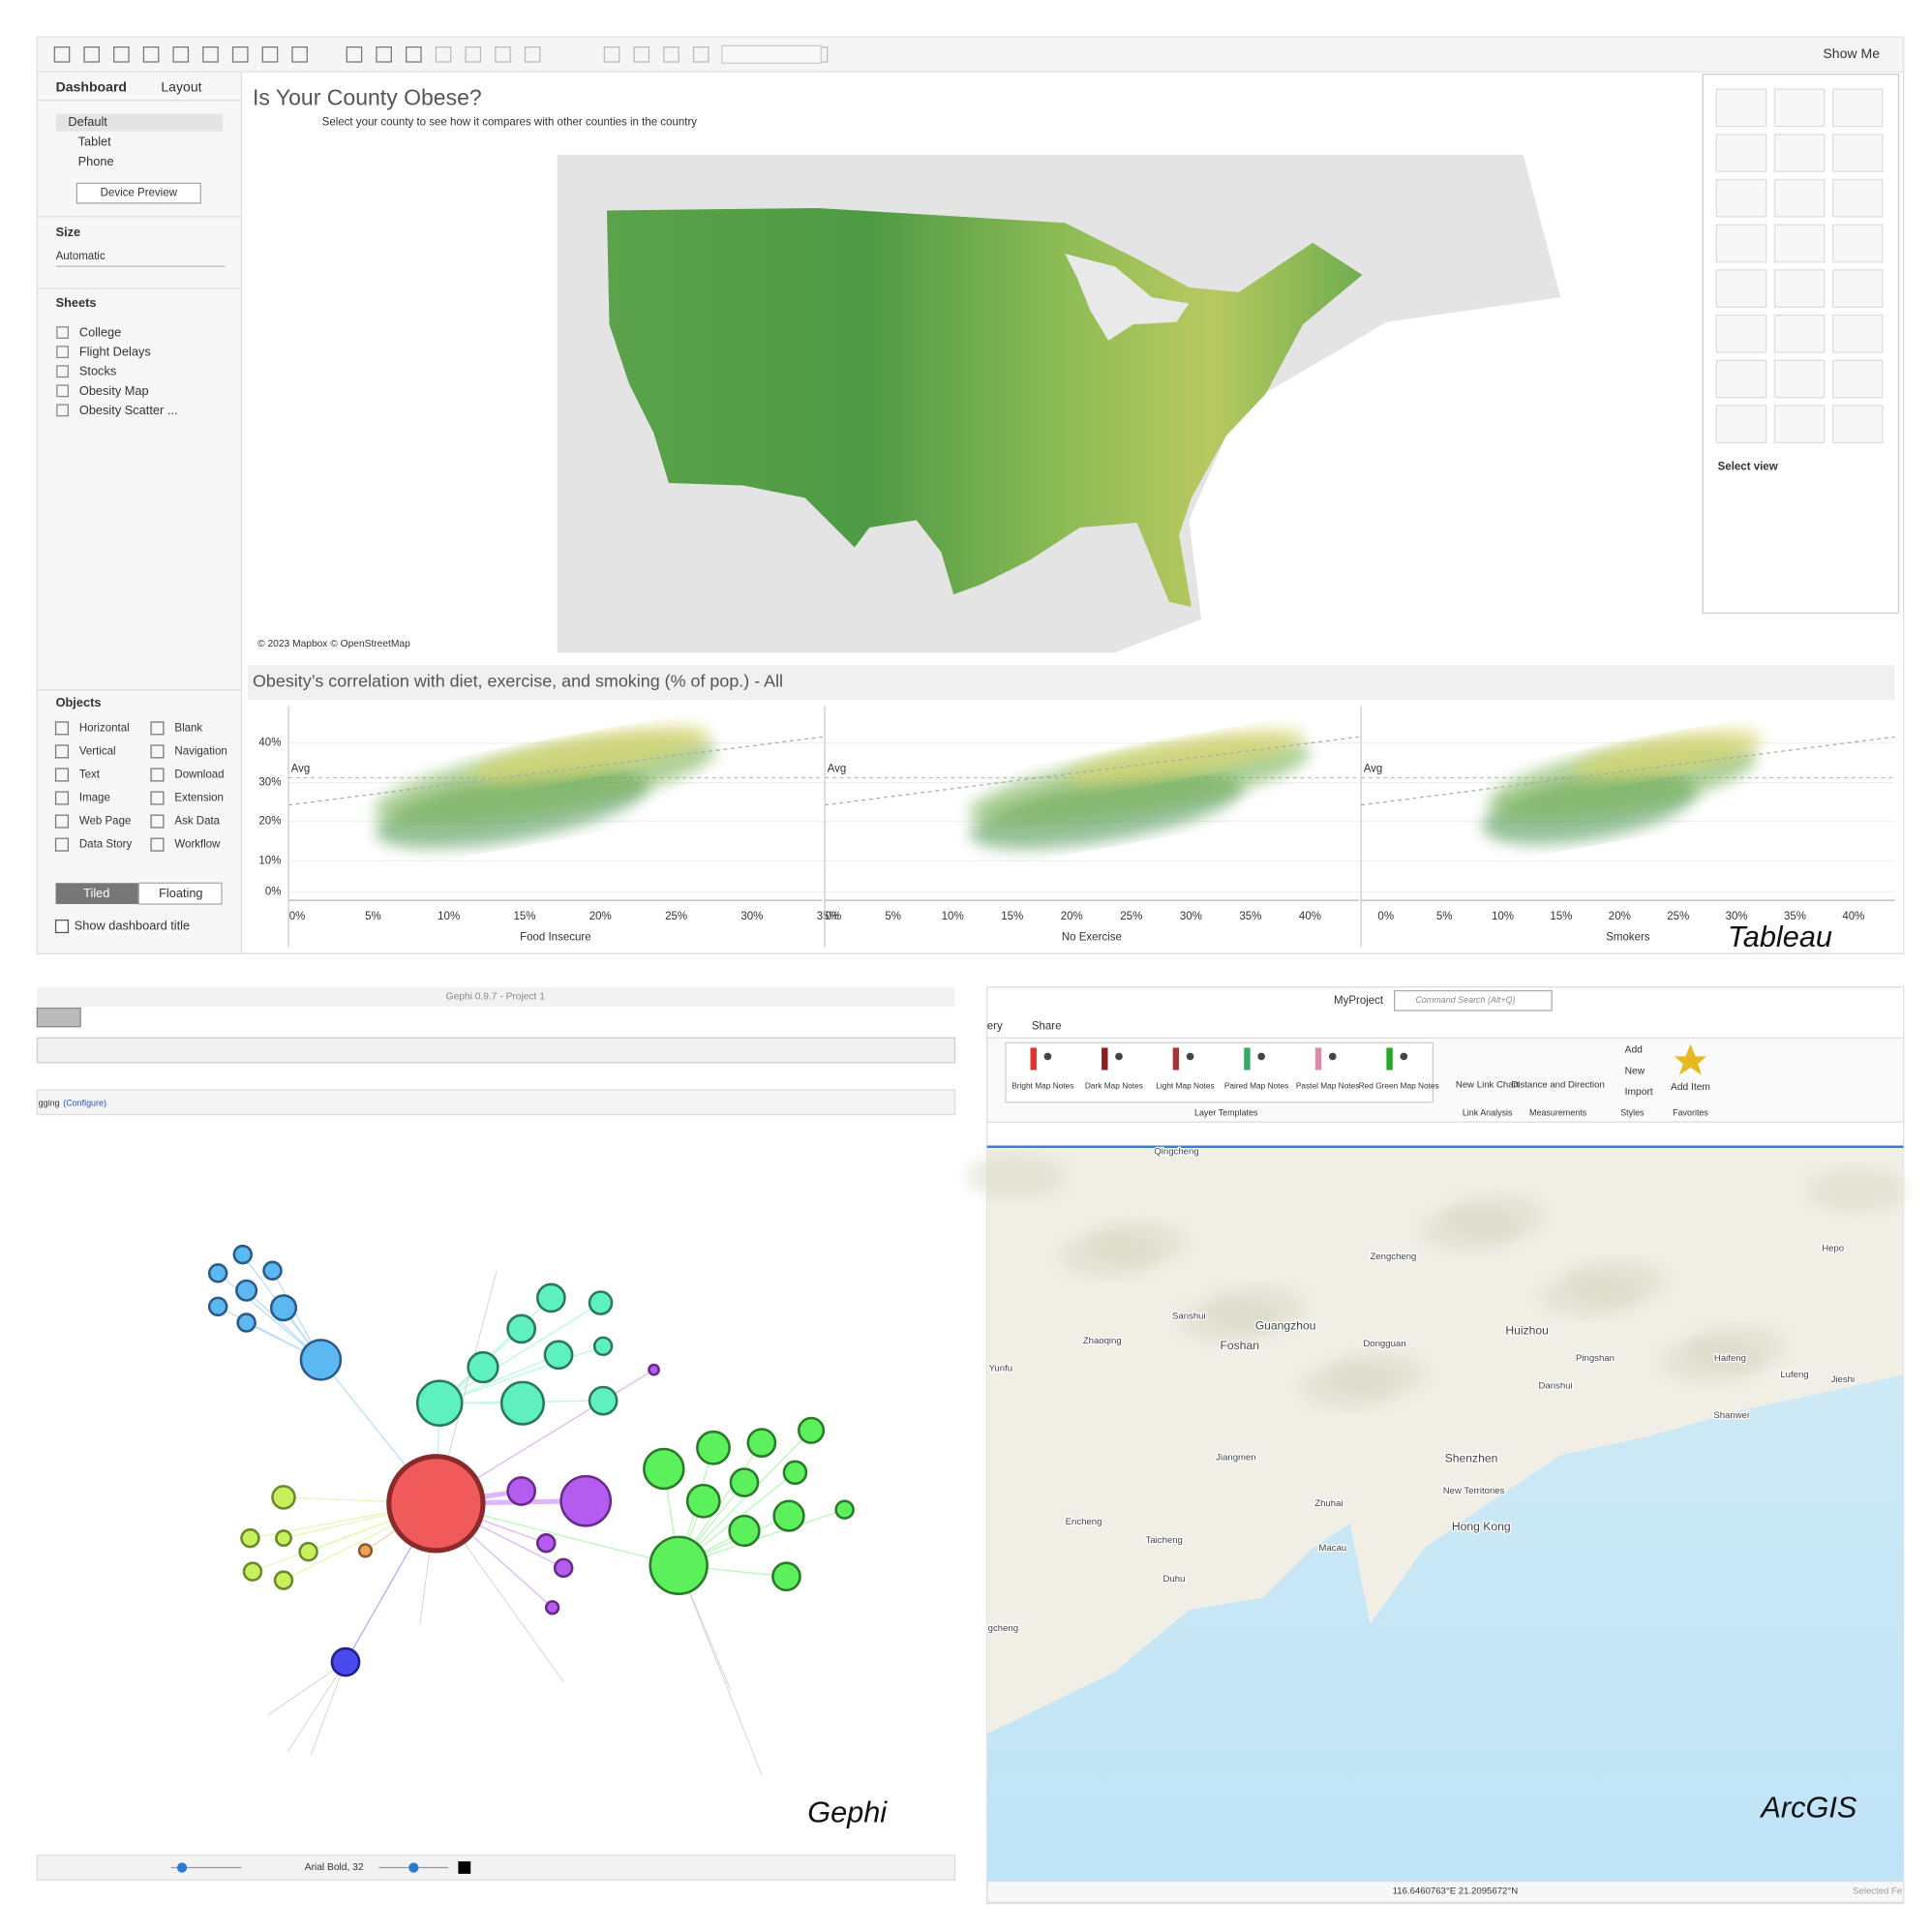  I want to click on ribbon-button: Add, so click(1634, 1050).